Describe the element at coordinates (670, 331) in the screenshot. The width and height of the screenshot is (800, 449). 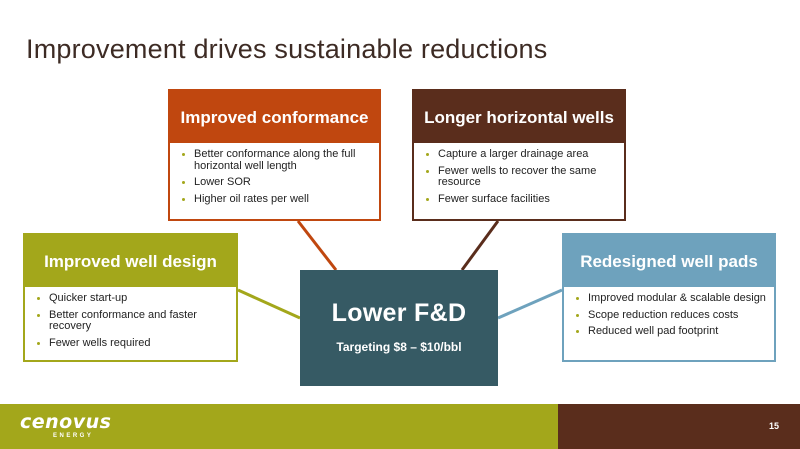
I see `bullet-item: Reduced well pad footprint` at that location.